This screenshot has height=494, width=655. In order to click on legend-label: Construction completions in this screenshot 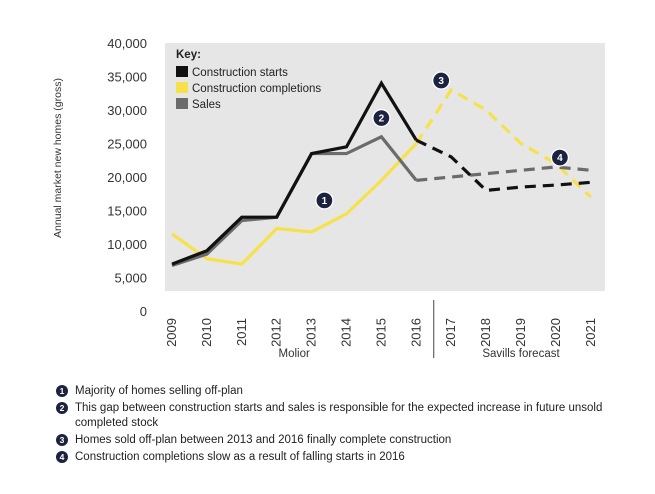, I will do `click(256, 89)`.